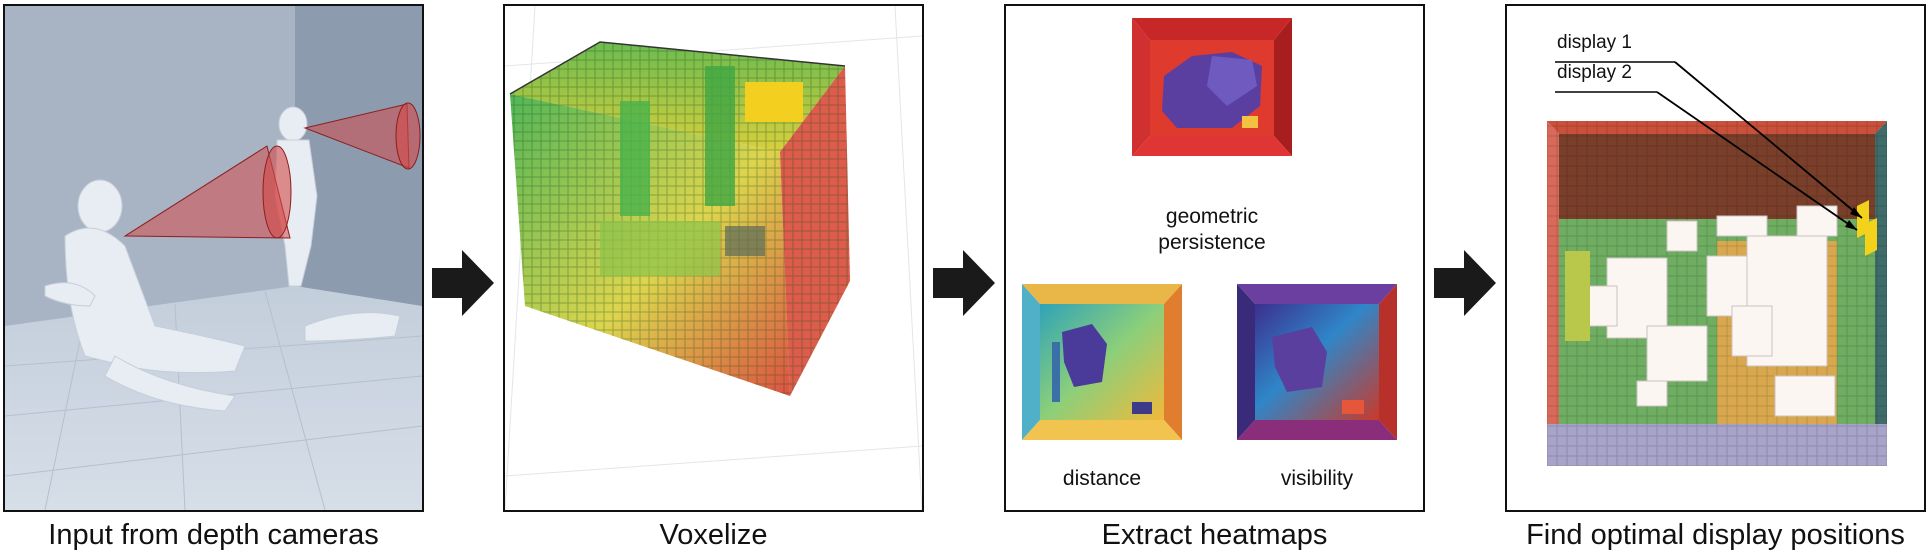  Describe the element at coordinates (1317, 362) in the screenshot. I see `heatmap-visibility` at that location.